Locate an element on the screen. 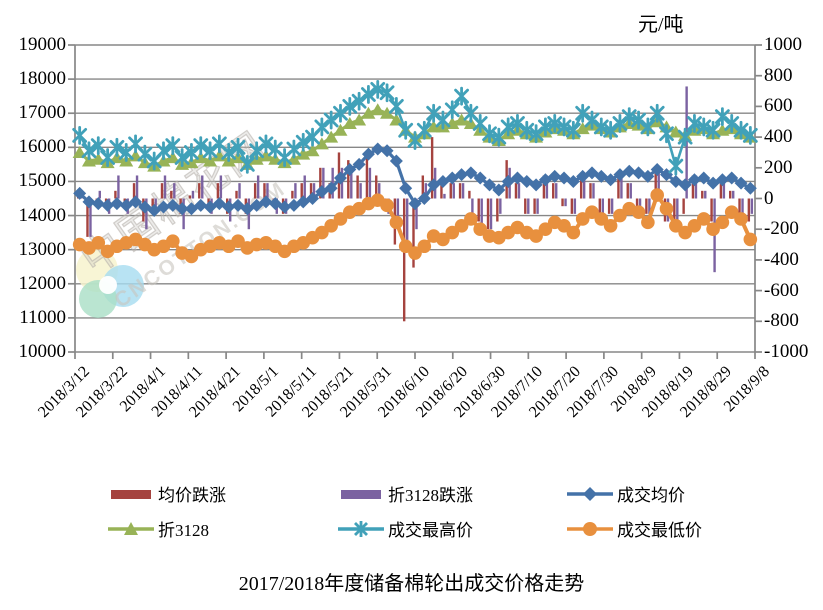 This screenshot has width=823, height=610. right-axis-tick-label: 400 is located at coordinates (778, 137).